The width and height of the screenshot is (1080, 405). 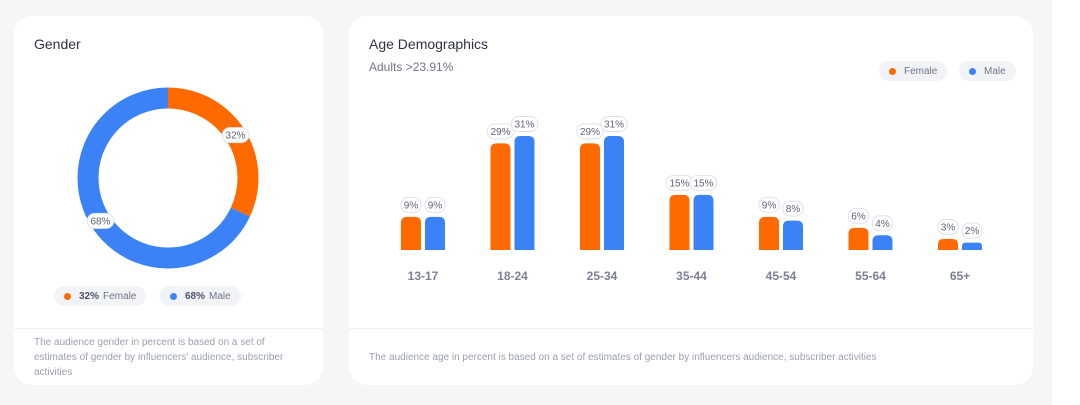 What do you see at coordinates (691, 328) in the screenshot?
I see `age-divider` at bounding box center [691, 328].